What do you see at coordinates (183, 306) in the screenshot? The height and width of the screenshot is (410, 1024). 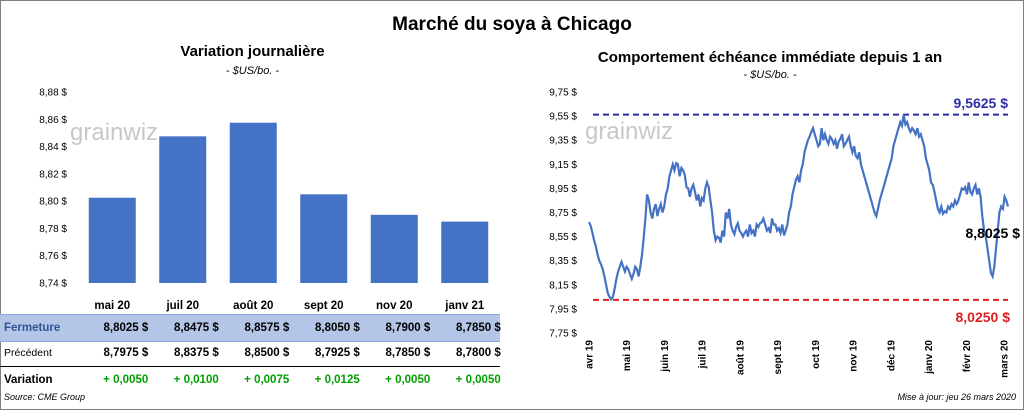 I see `bar-category-label: juil 20` at bounding box center [183, 306].